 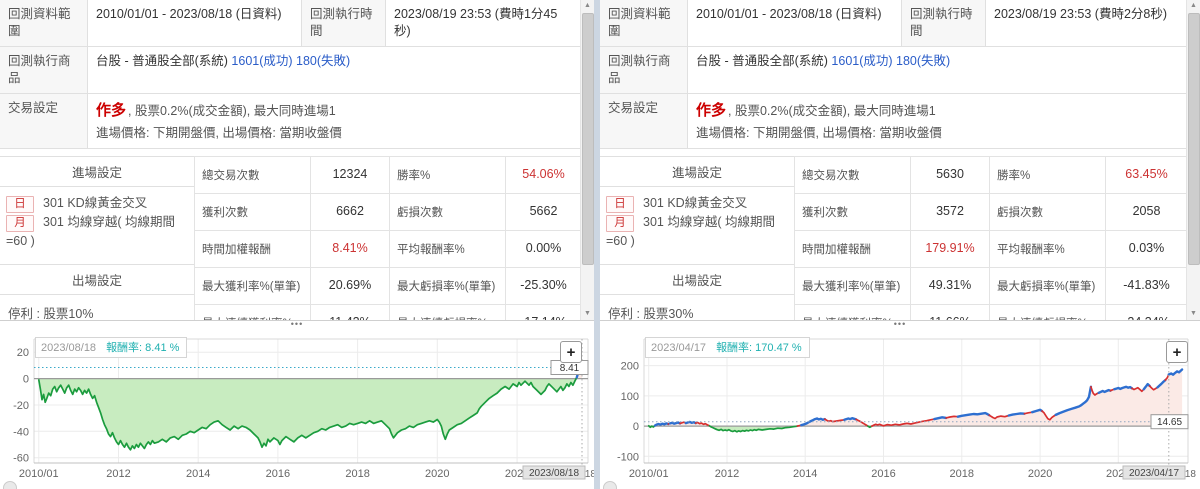 What do you see at coordinates (679, 348) in the screenshot?
I see `cursor-date: 2023/04/17` at bounding box center [679, 348].